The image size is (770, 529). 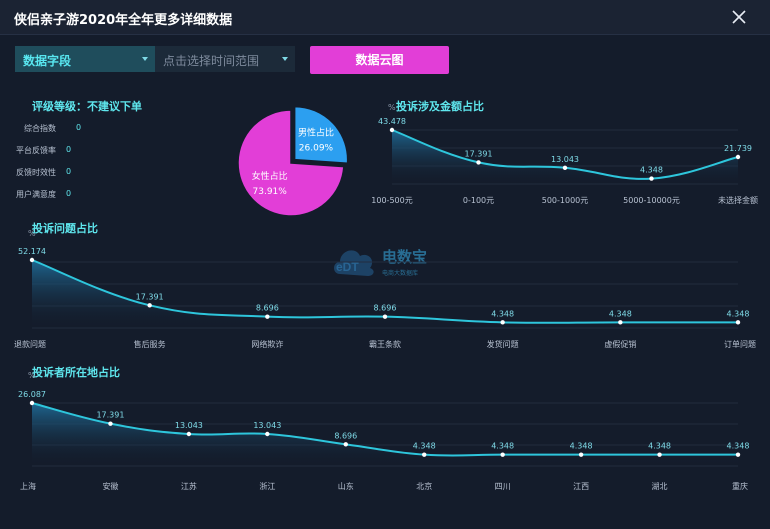 I want to click on x-tick-label: 浙江, so click(x=267, y=486).